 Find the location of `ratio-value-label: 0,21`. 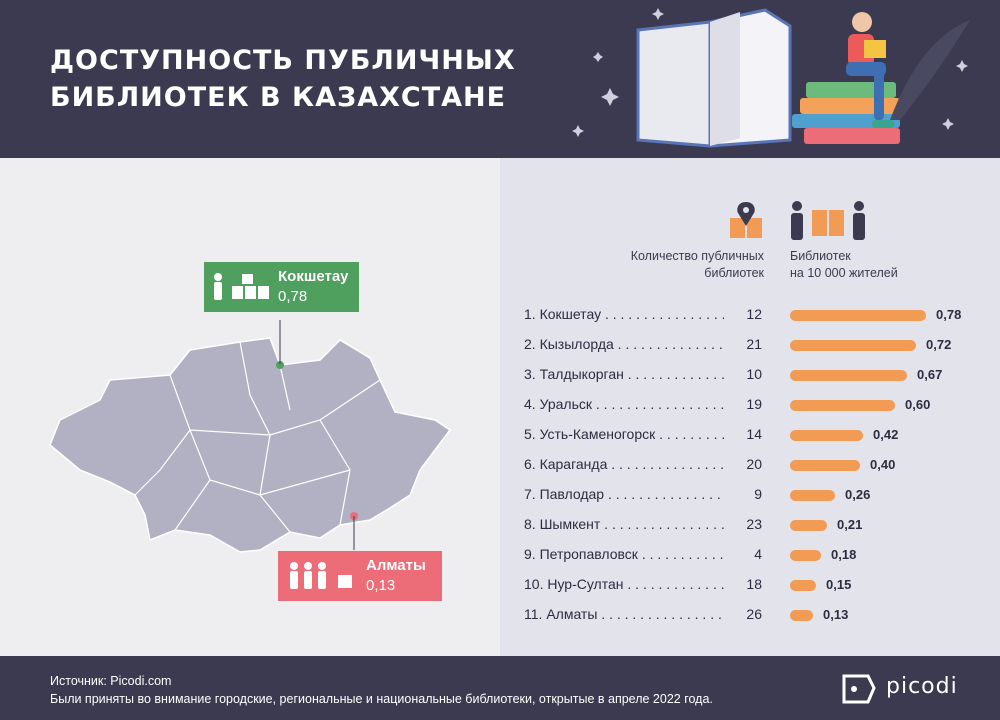

ratio-value-label: 0,21 is located at coordinates (850, 524).